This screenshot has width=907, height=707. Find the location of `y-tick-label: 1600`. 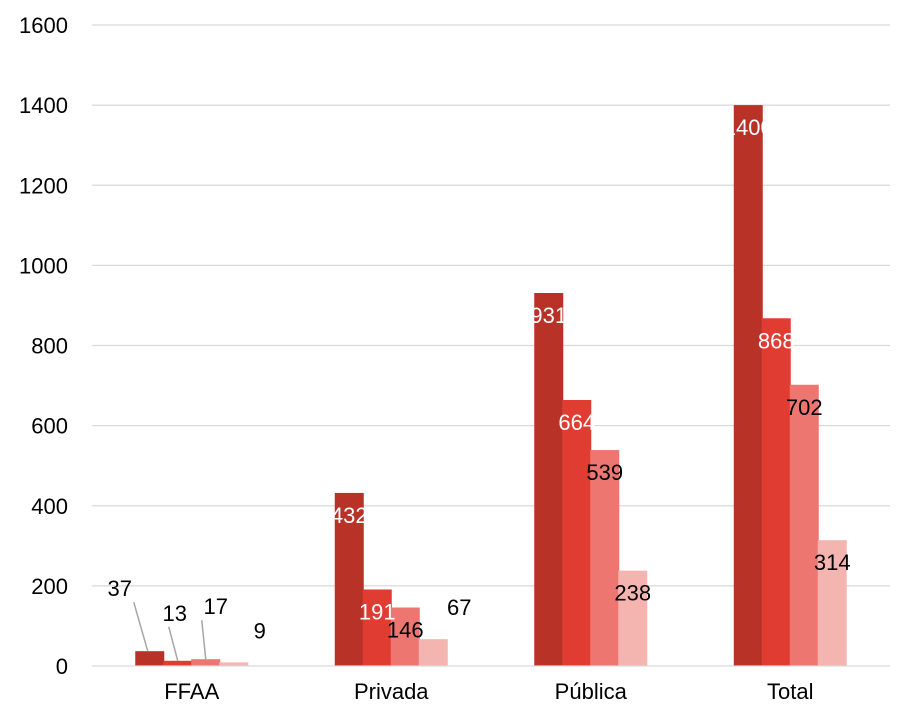

y-tick-label: 1600 is located at coordinates (43, 25).